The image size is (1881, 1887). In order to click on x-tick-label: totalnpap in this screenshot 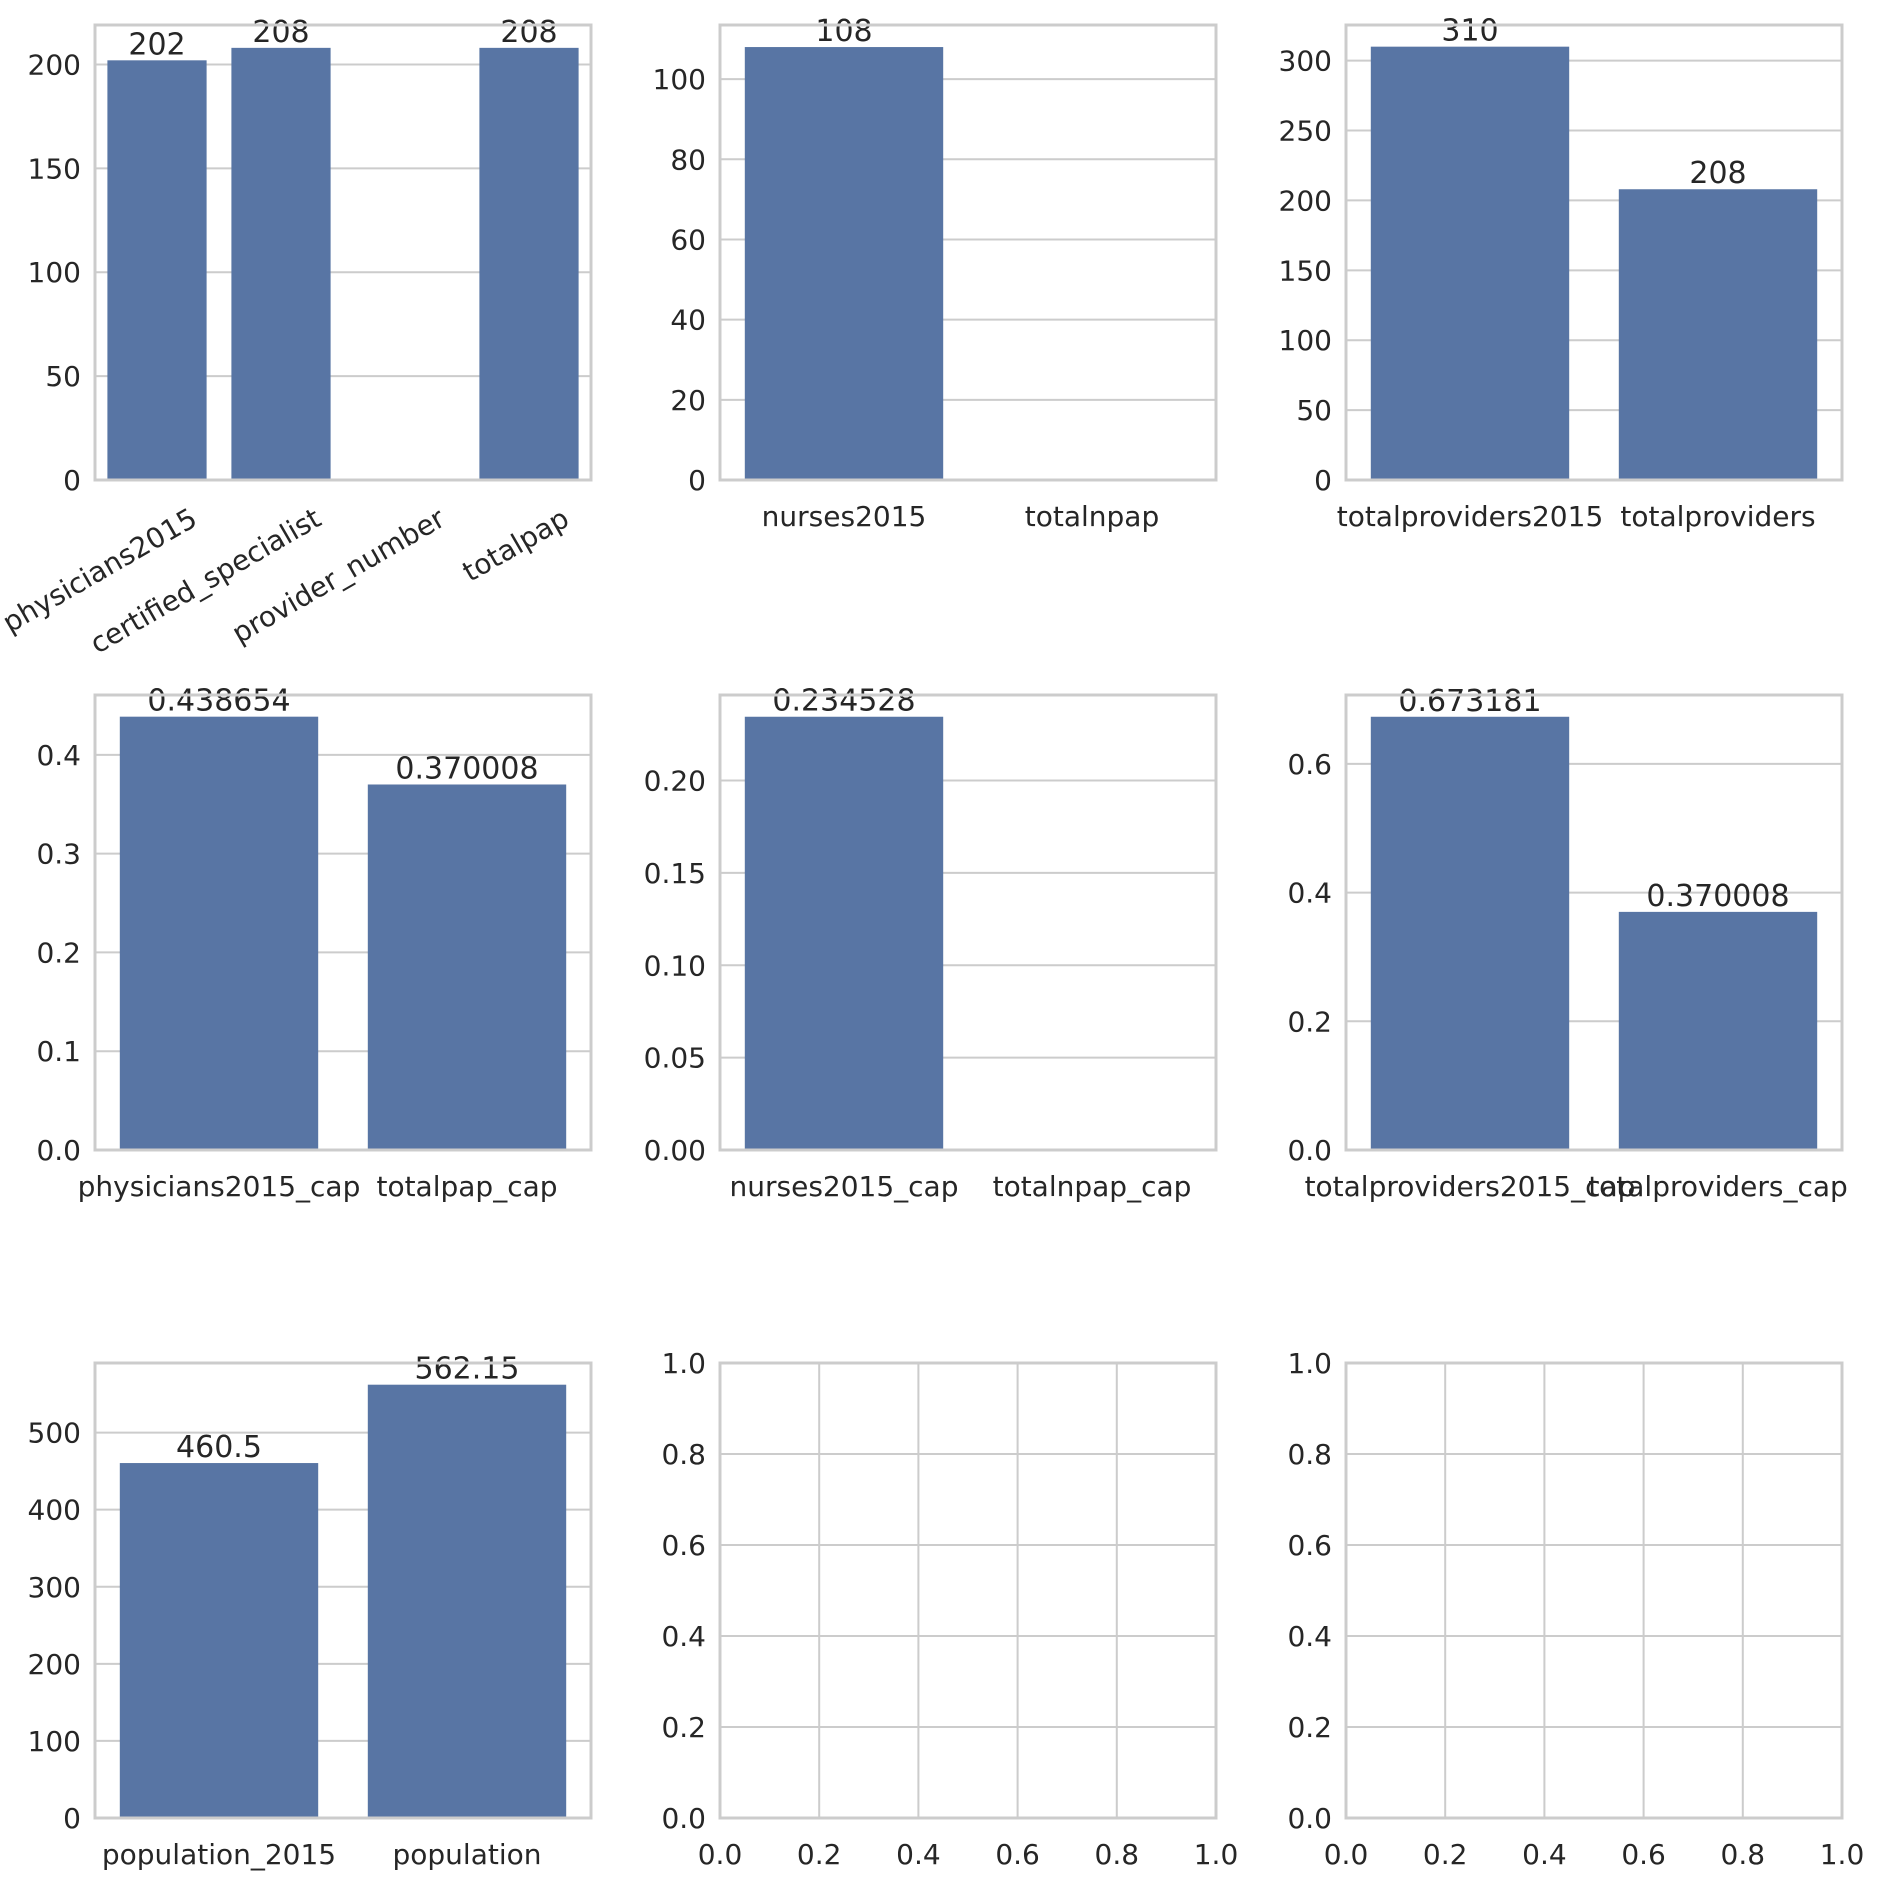, I will do `click(1092, 516)`.